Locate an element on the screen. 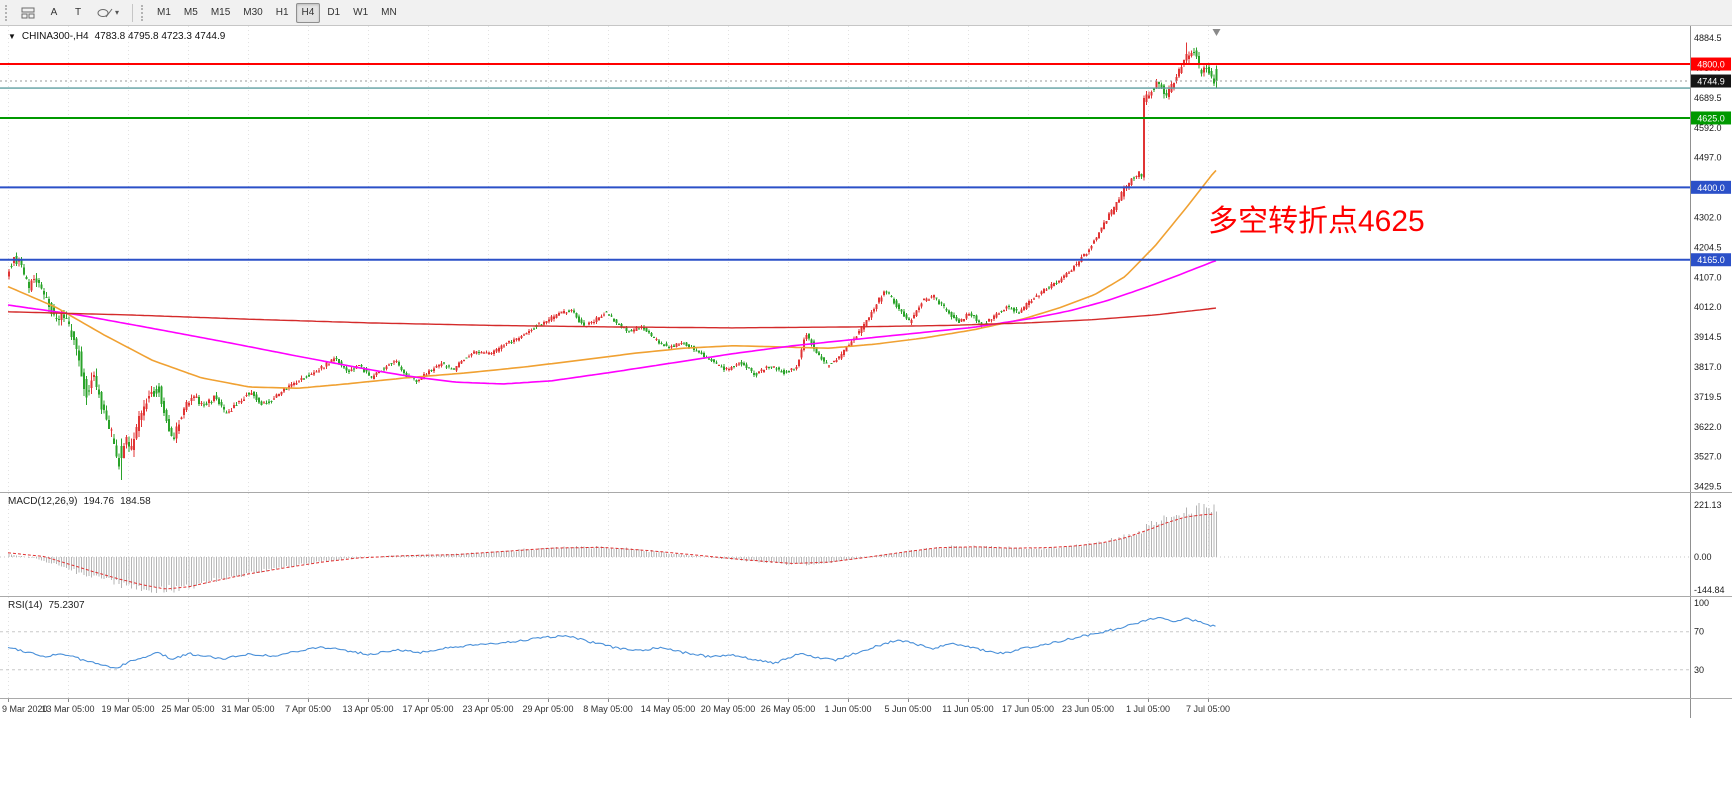 This screenshot has height=793, width=1732. svg-text: 70 is located at coordinates (1699, 632).